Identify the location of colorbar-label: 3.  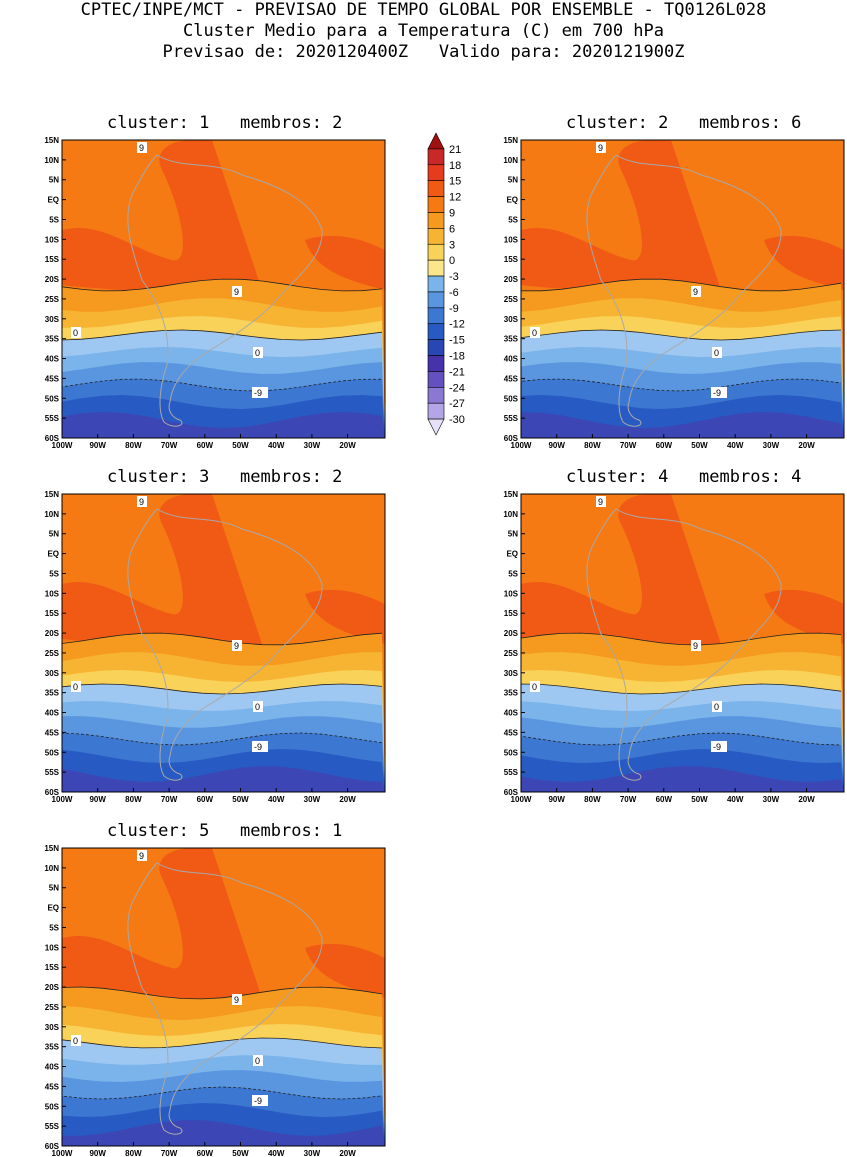
(452, 245).